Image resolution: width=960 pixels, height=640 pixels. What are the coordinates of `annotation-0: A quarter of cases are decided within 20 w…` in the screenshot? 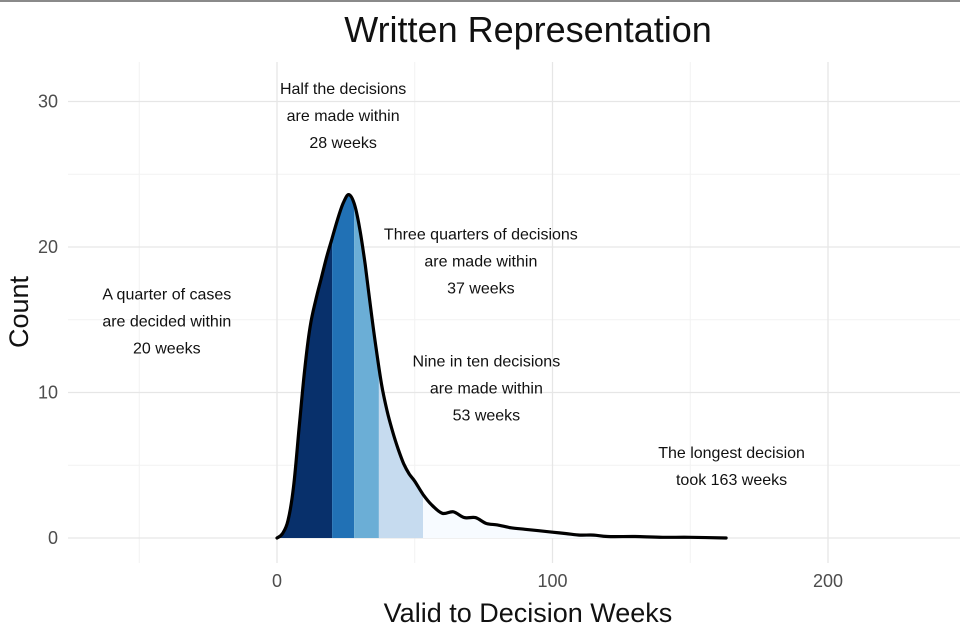 It's located at (166, 321).